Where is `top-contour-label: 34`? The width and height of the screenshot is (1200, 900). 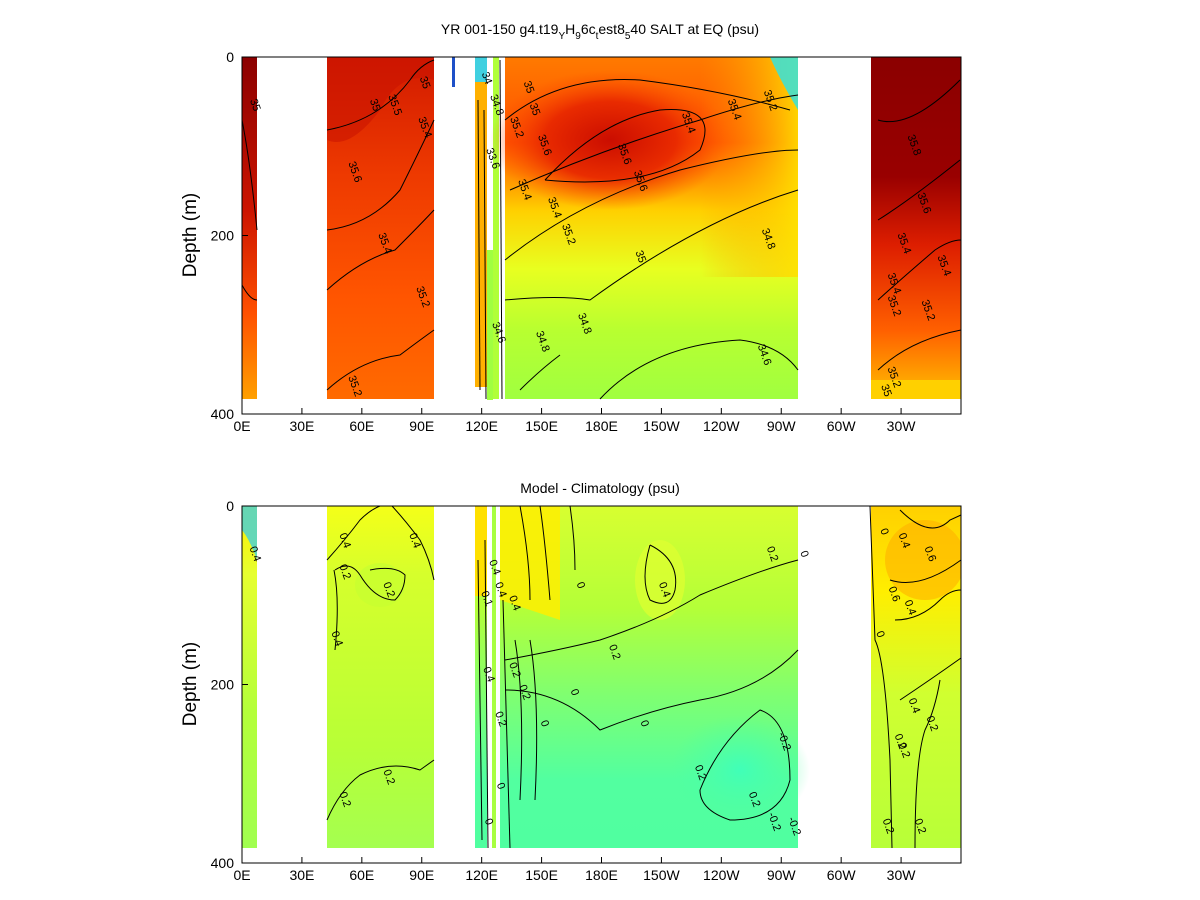 top-contour-label: 34 is located at coordinates (486, 78).